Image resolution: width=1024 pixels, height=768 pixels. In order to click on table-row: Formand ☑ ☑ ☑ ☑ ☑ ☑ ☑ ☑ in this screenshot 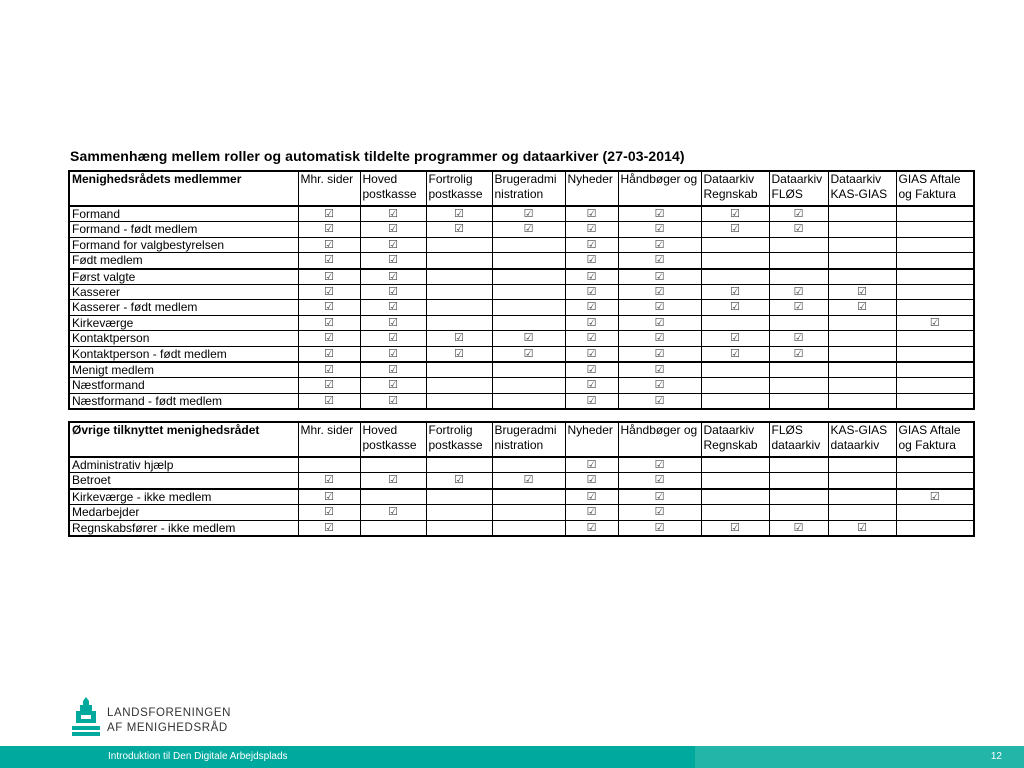, I will do `click(521, 214)`.